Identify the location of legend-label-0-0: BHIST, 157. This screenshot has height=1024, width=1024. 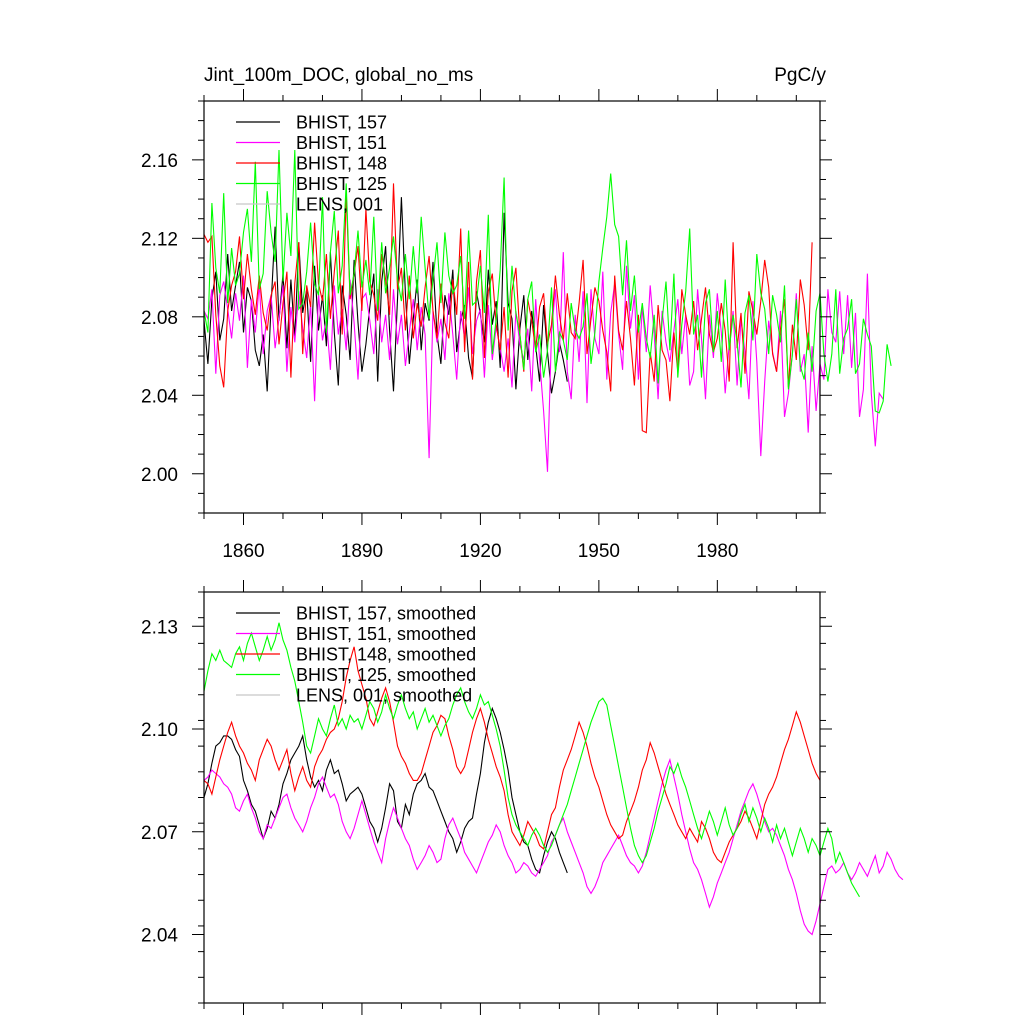
(341, 123).